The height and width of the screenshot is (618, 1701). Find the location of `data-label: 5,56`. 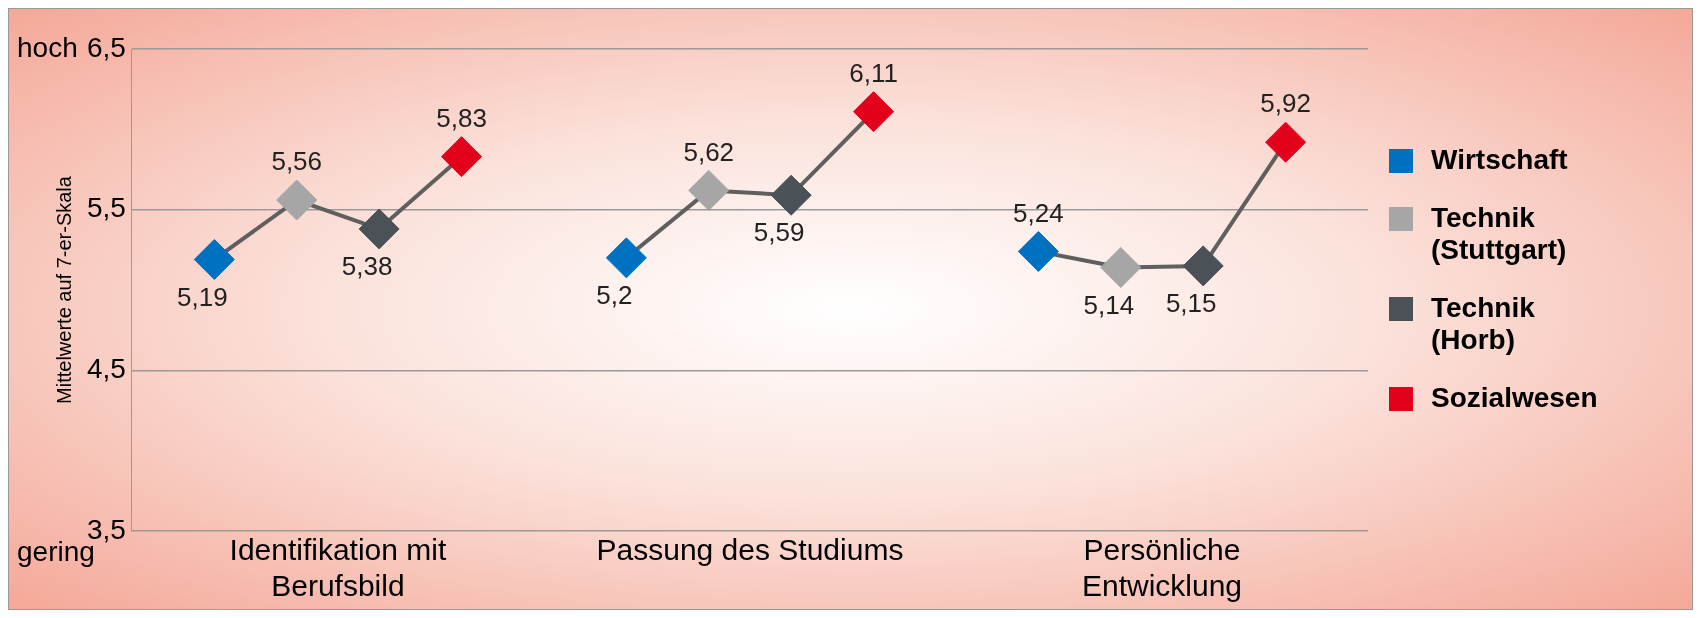

data-label: 5,56 is located at coordinates (297, 161).